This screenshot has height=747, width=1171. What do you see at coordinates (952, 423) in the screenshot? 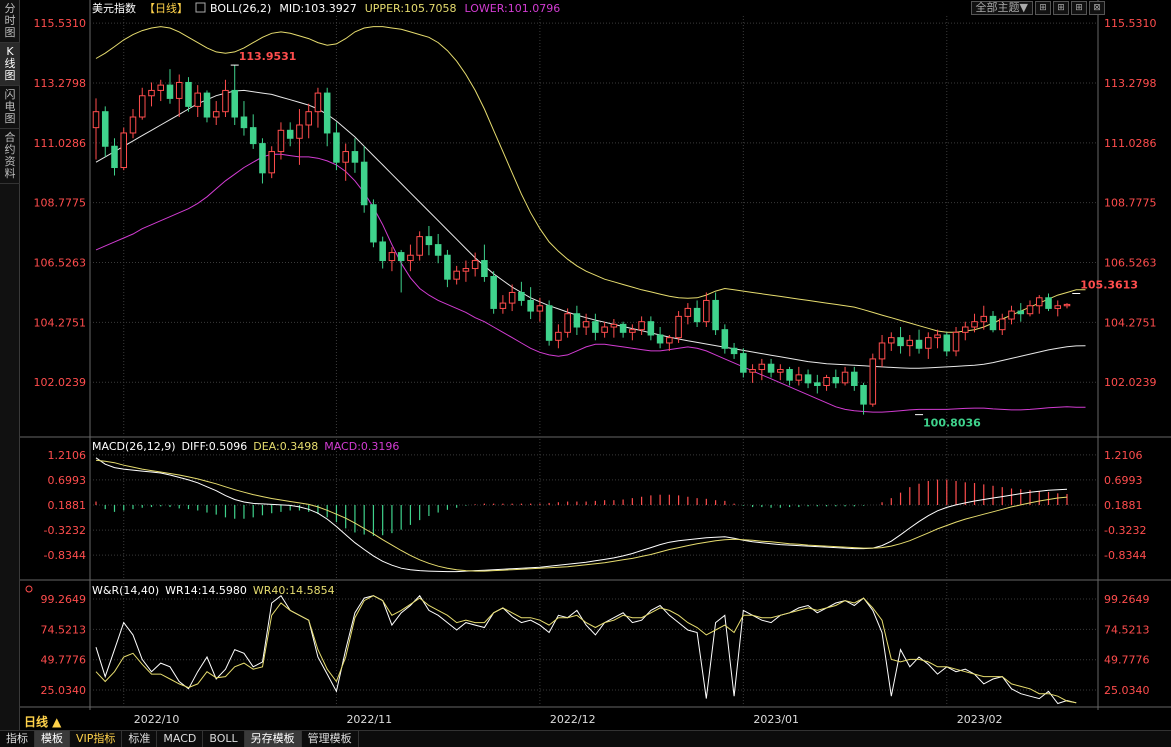
I see `extreme-label: 100.8036` at bounding box center [952, 423].